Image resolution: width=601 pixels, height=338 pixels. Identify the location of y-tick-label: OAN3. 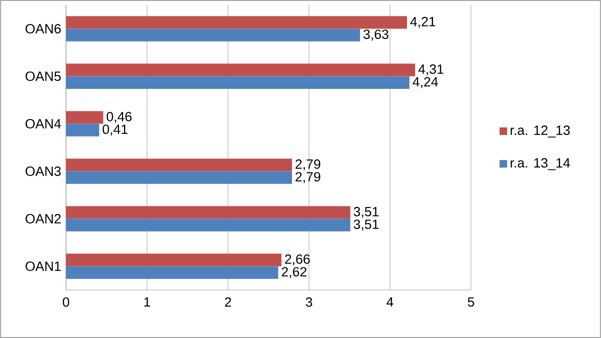
(43, 171).